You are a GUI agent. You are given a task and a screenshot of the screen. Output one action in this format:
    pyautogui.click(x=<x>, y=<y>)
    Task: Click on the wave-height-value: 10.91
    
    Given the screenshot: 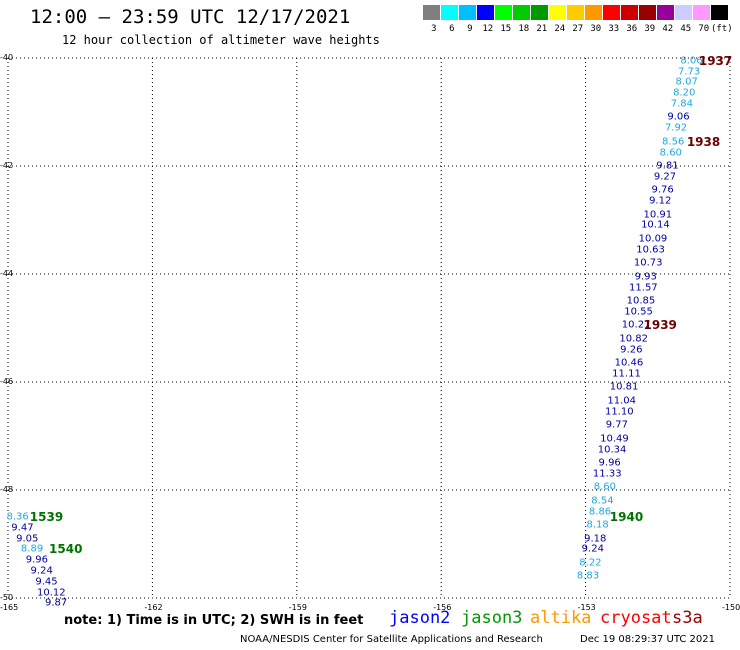 What is the action you would take?
    pyautogui.click(x=658, y=215)
    